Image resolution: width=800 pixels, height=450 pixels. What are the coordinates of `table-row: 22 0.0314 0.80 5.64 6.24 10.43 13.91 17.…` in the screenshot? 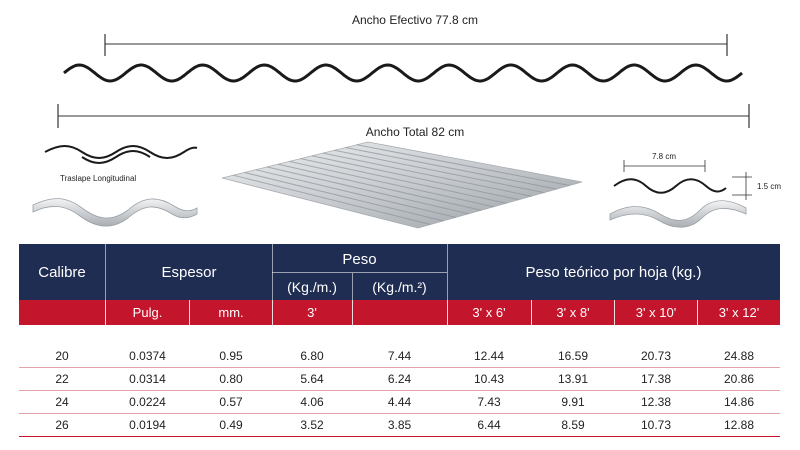 It's located at (405, 379).